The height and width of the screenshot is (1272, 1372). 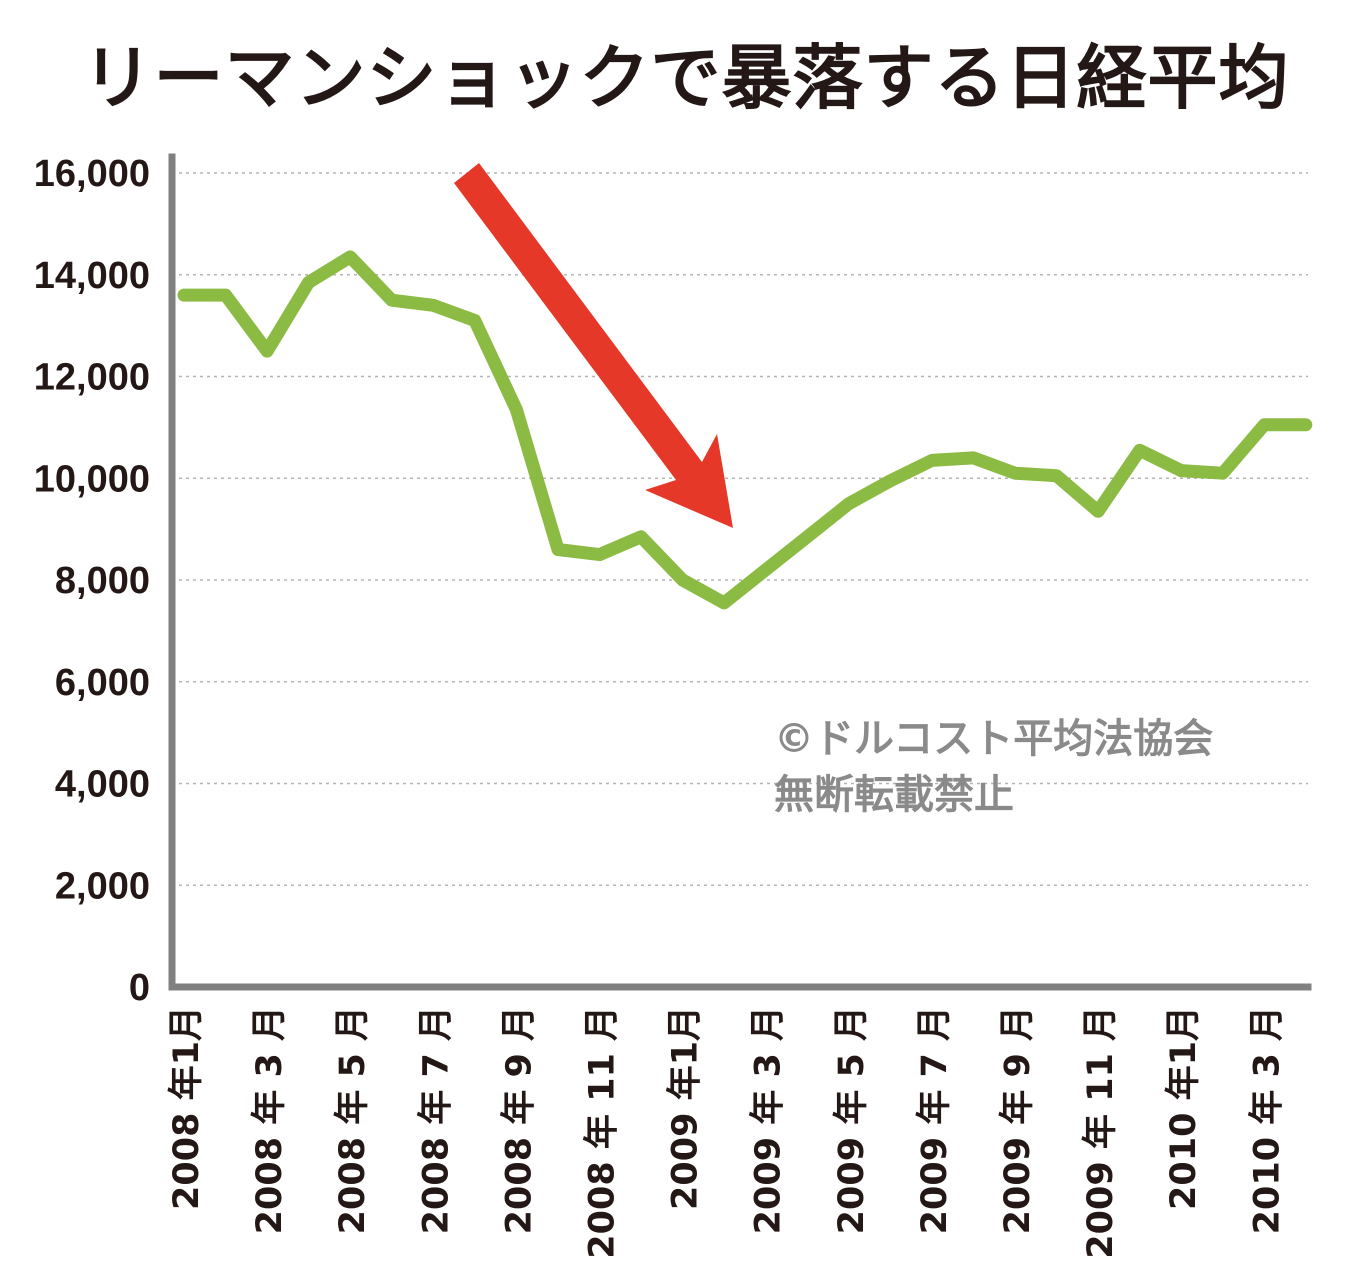 What do you see at coordinates (436, 1120) in the screenshot?
I see `x-tick-label: 2008 年 7 月` at bounding box center [436, 1120].